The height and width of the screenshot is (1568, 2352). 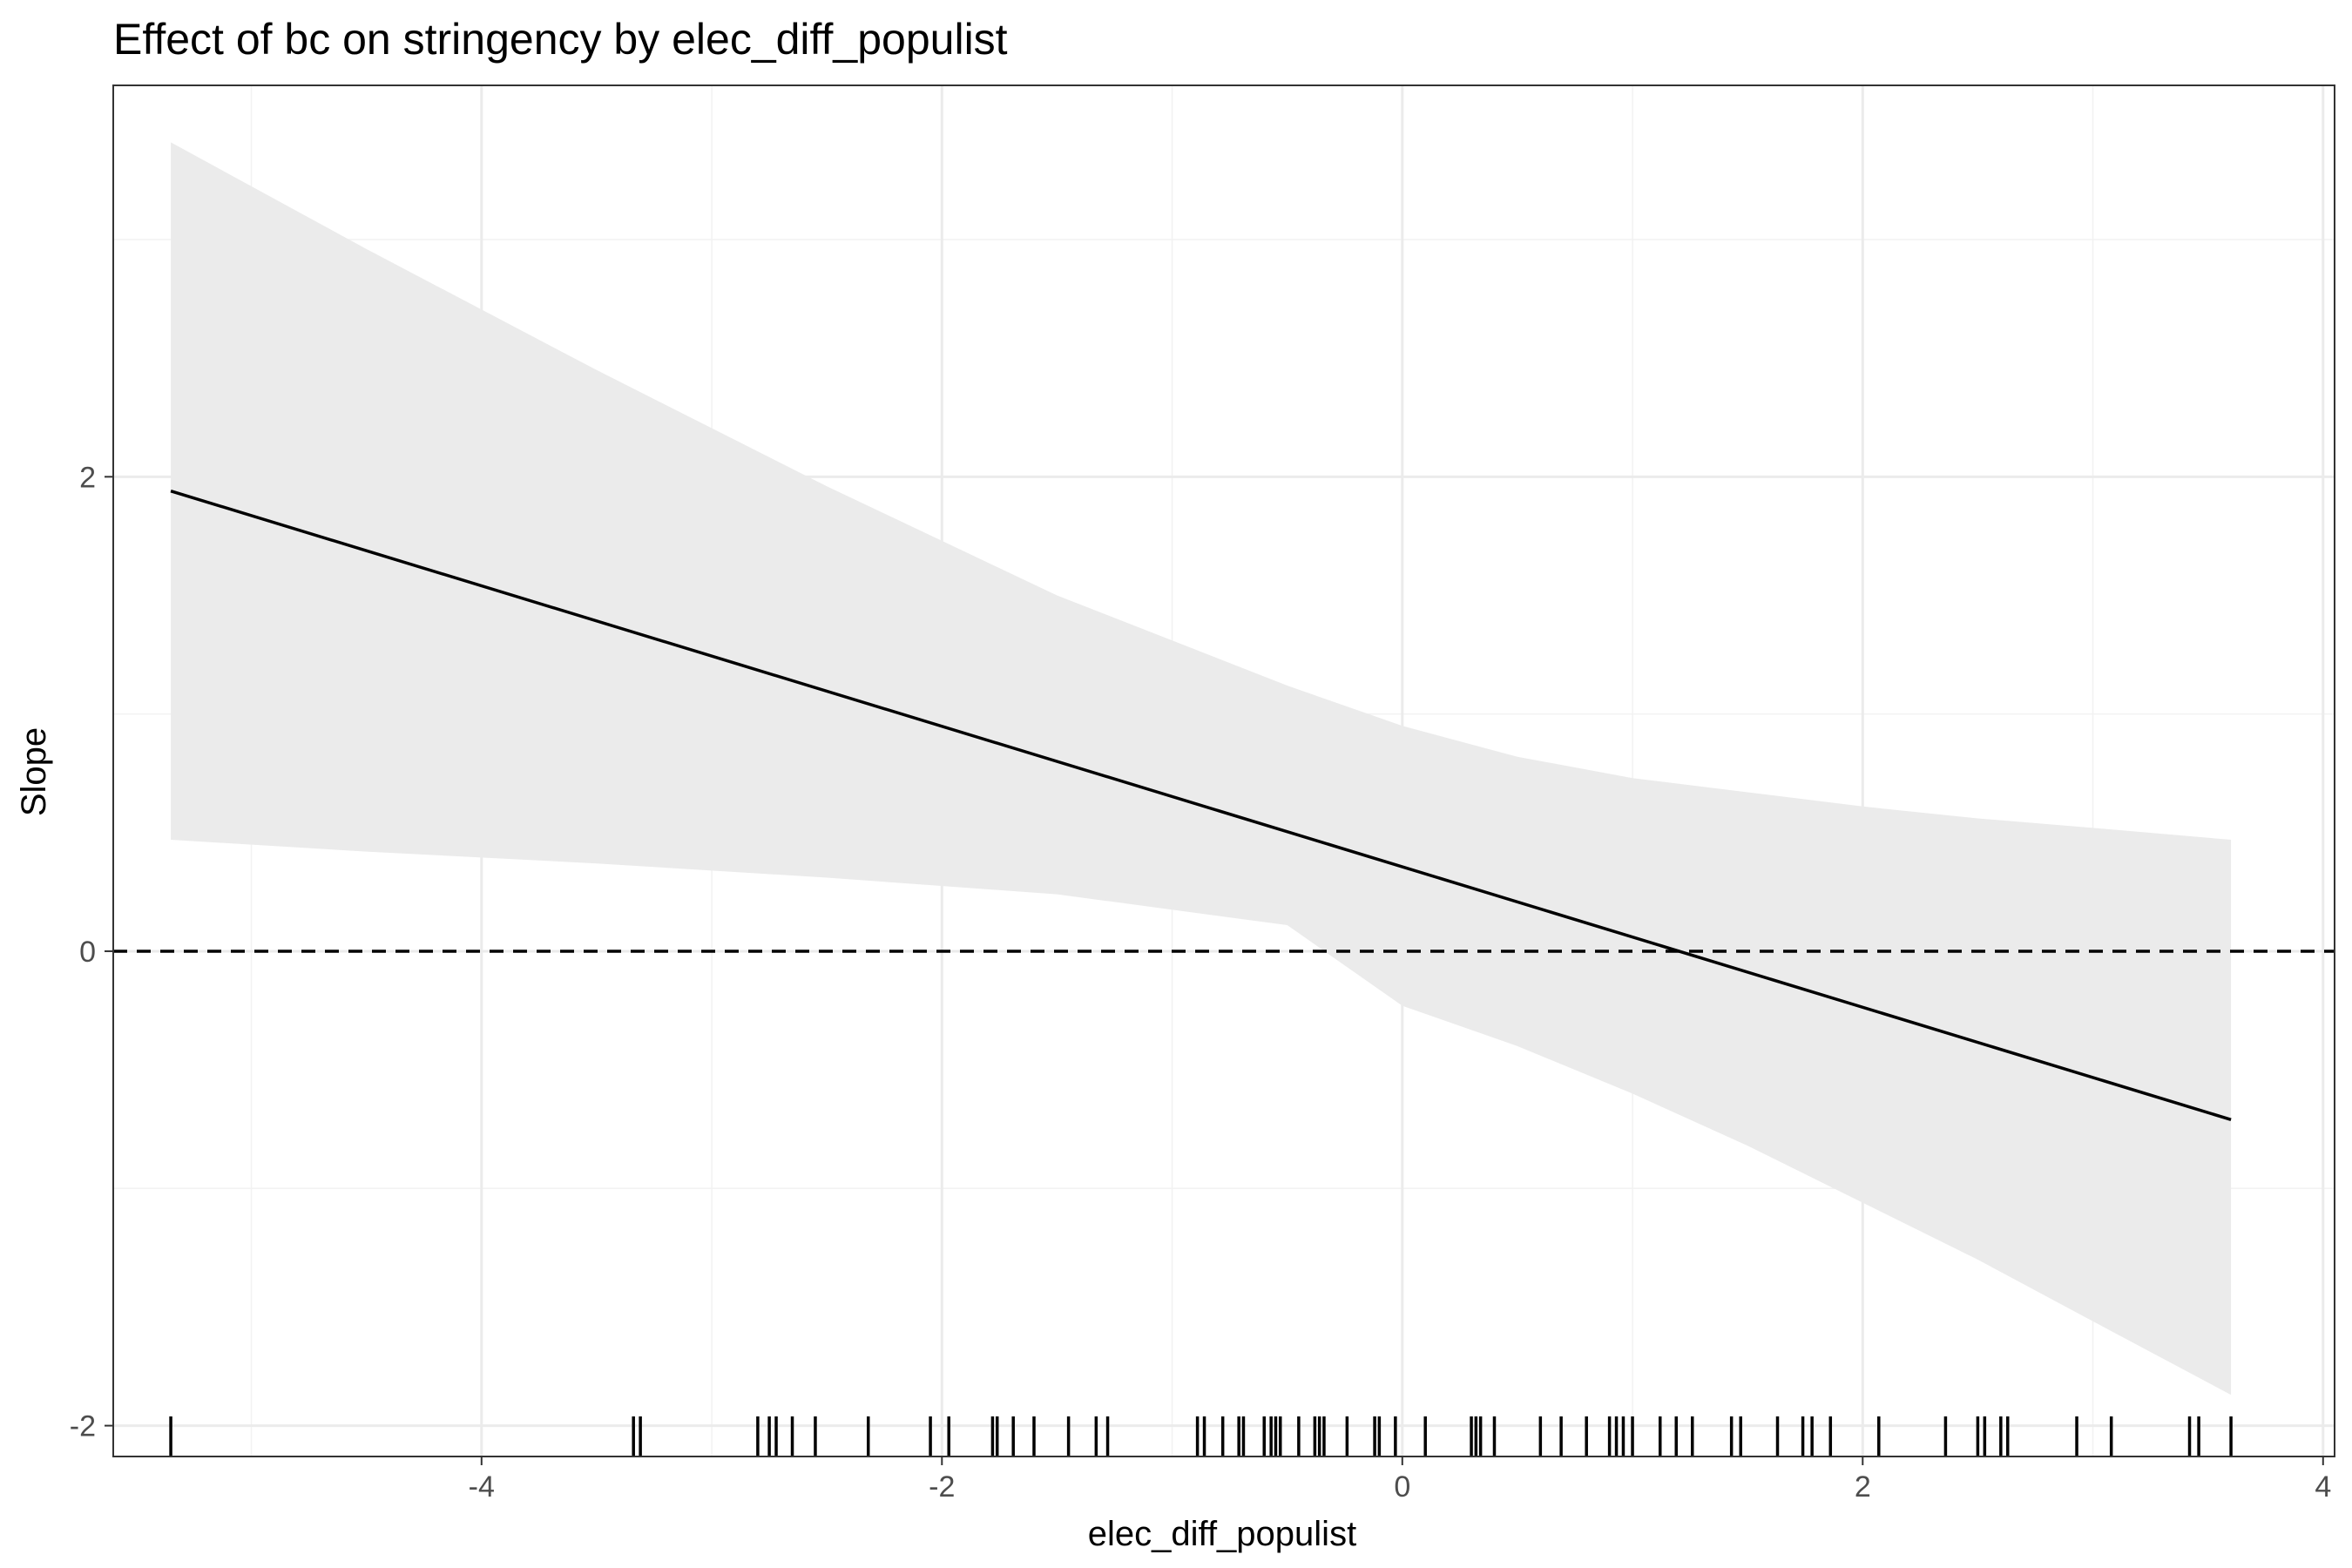 What do you see at coordinates (87, 477) in the screenshot?
I see `y-tick-label: 2` at bounding box center [87, 477].